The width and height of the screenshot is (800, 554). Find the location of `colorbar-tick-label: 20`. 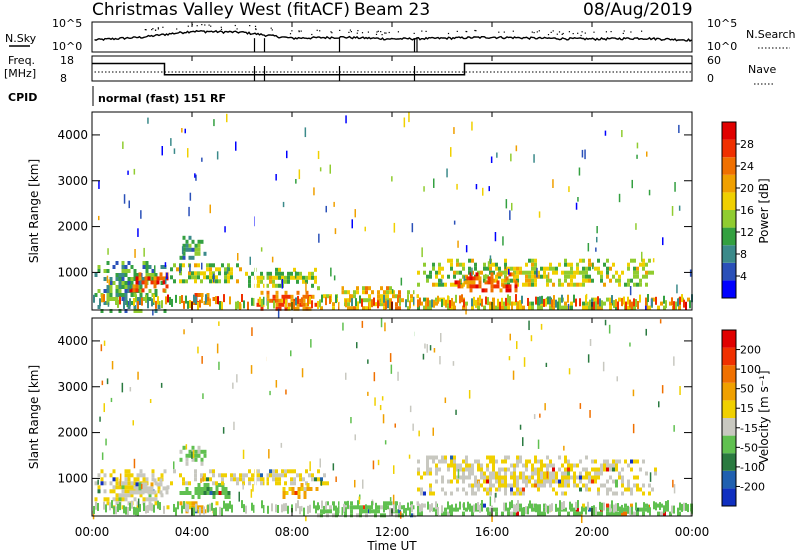

colorbar-tick-label: 20 is located at coordinates (747, 188).